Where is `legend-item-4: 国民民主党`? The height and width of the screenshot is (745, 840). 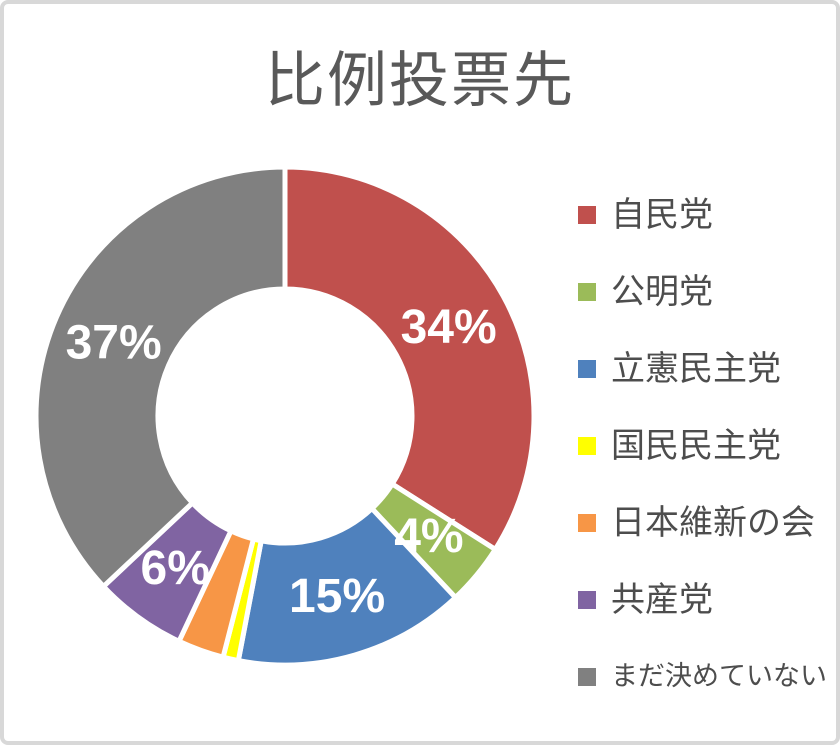 legend-item-4: 国民民主党 is located at coordinates (702, 445).